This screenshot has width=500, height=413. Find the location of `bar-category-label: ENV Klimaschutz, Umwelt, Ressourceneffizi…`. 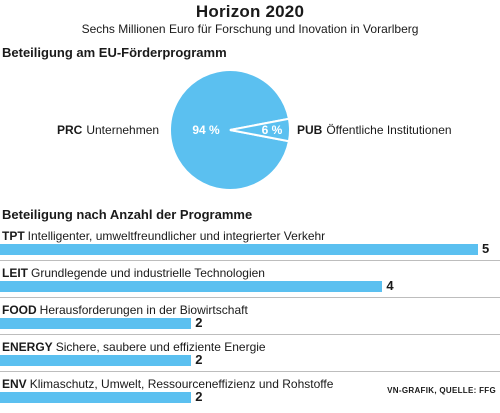

bar-category-label: ENV Klimaschutz, Umwelt, Ressourceneffizi… is located at coordinates (167, 384).